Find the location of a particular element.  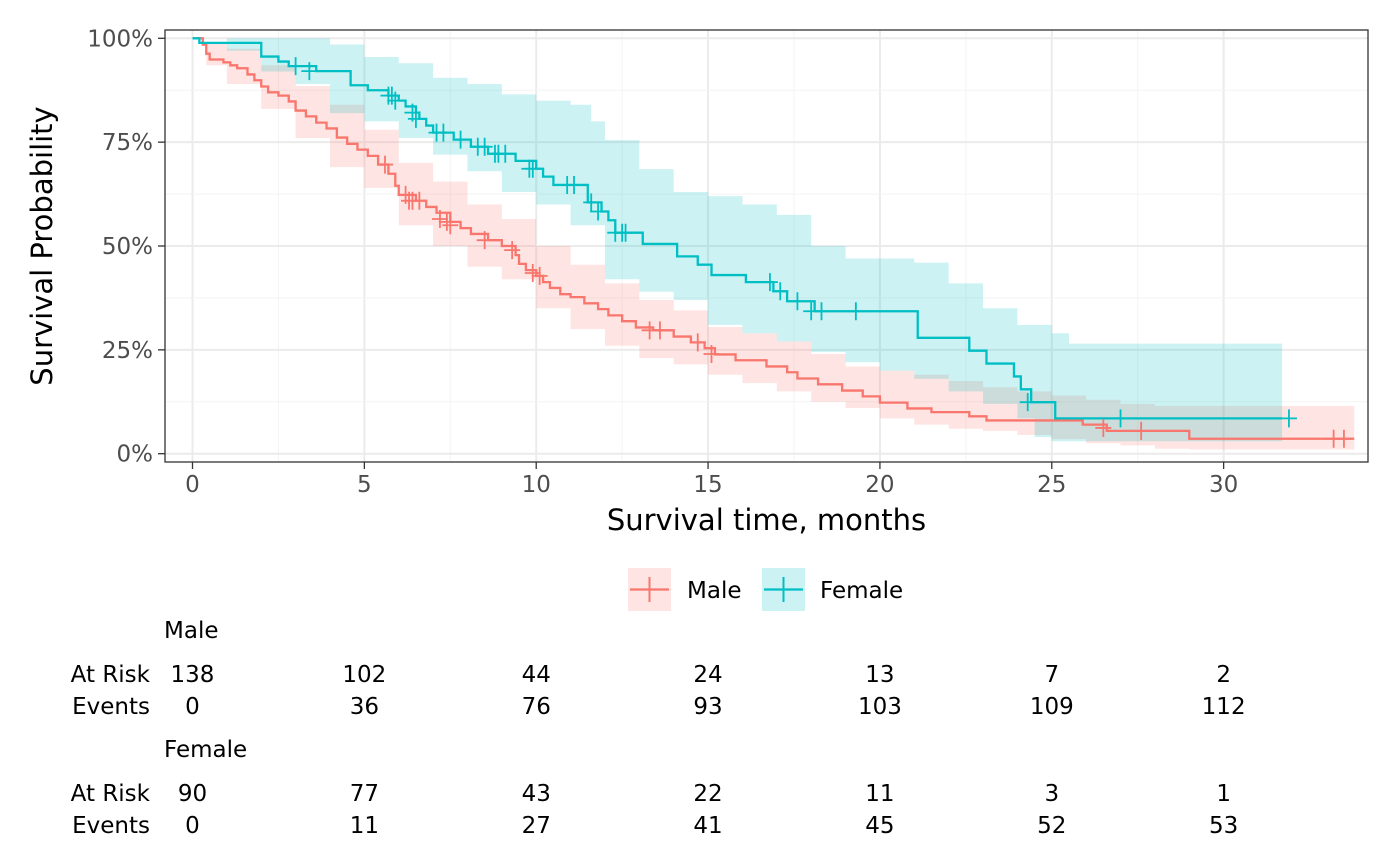

risk-cell-at-risk: 2 is located at coordinates (1223, 675).